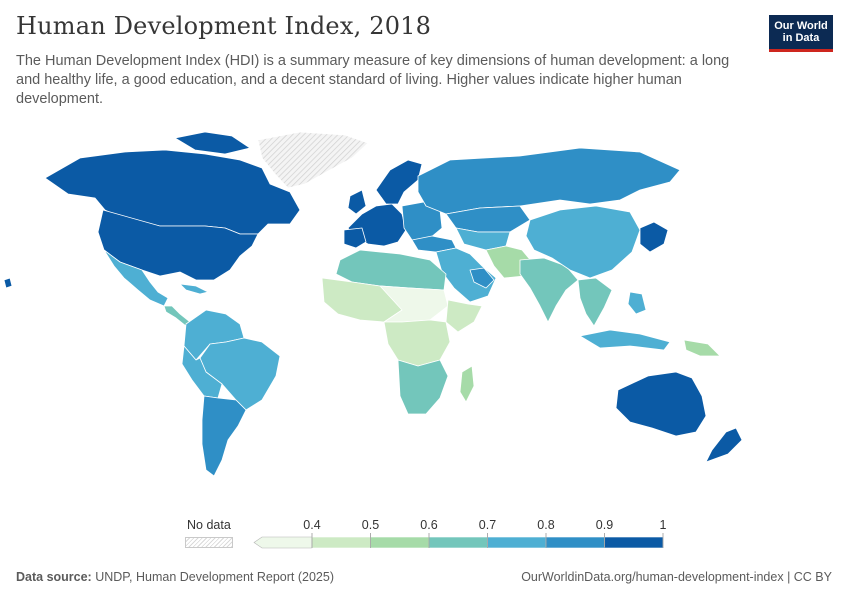  I want to click on region-uk-ireland, so click(357, 202).